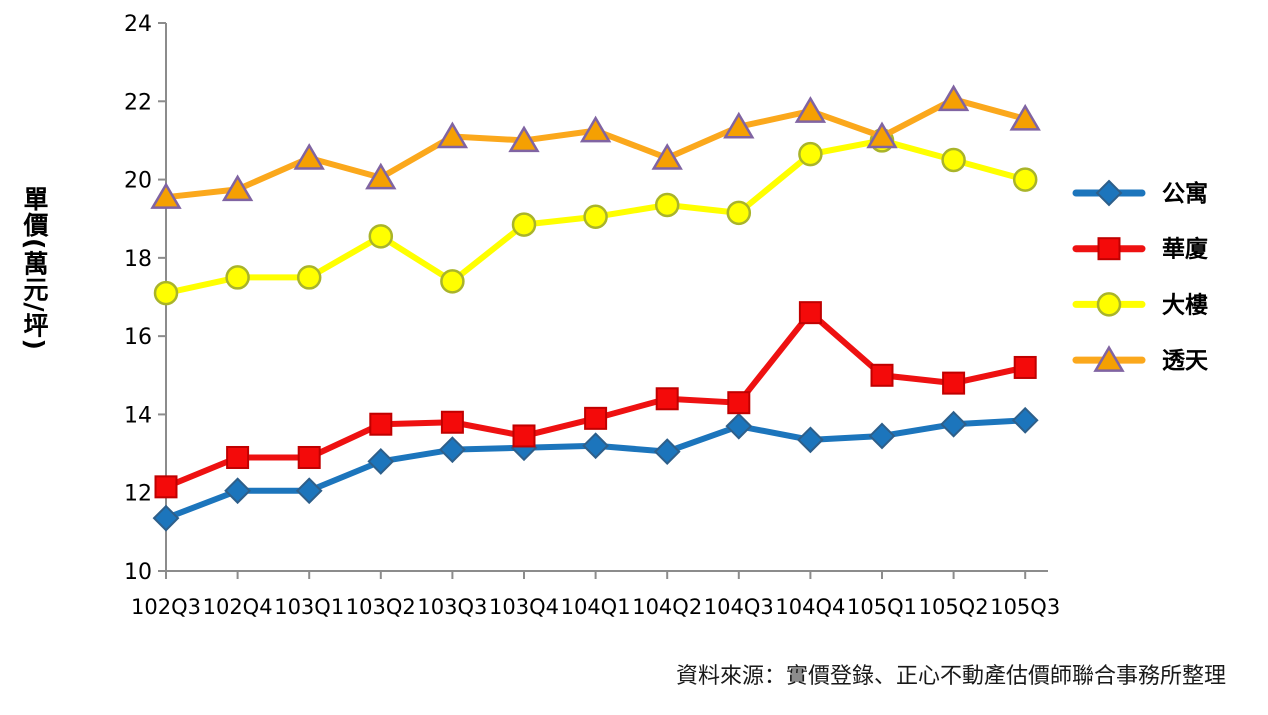 The height and width of the screenshot is (715, 1268). I want to click on legend-label: 華廈, so click(1185, 249).